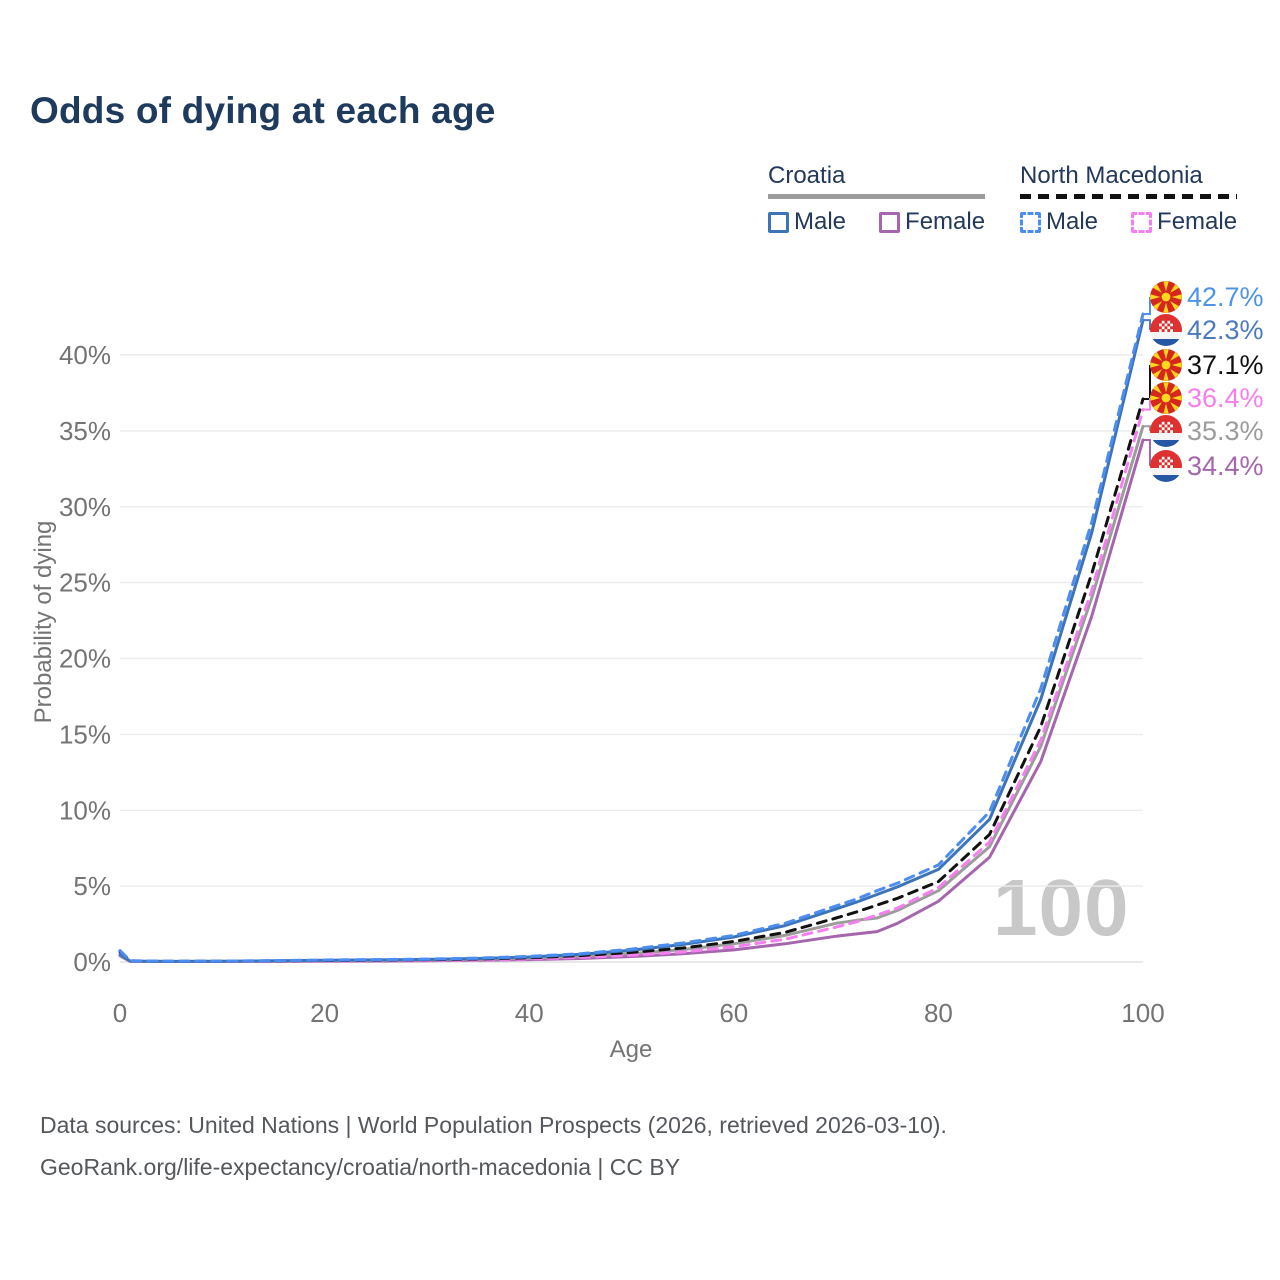 The height and width of the screenshot is (1280, 1280). What do you see at coordinates (890, 222) in the screenshot?
I see `croatia-female-swatch-icon` at bounding box center [890, 222].